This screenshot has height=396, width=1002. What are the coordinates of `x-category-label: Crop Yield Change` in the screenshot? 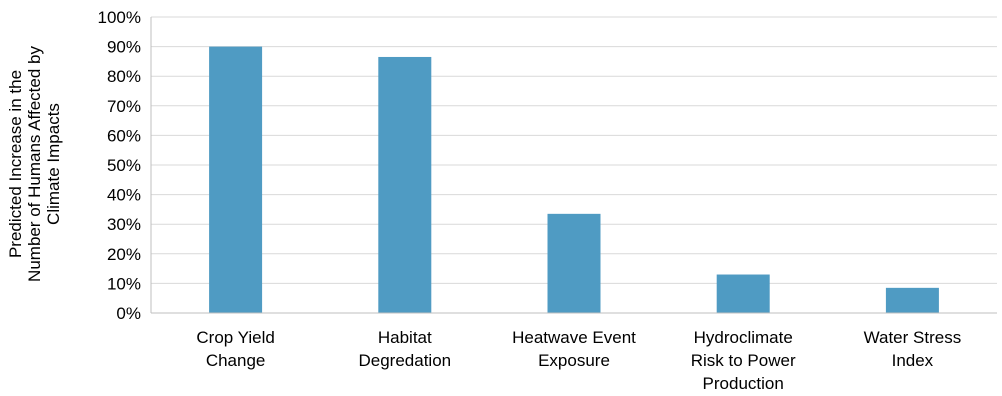 It's located at (235, 349).